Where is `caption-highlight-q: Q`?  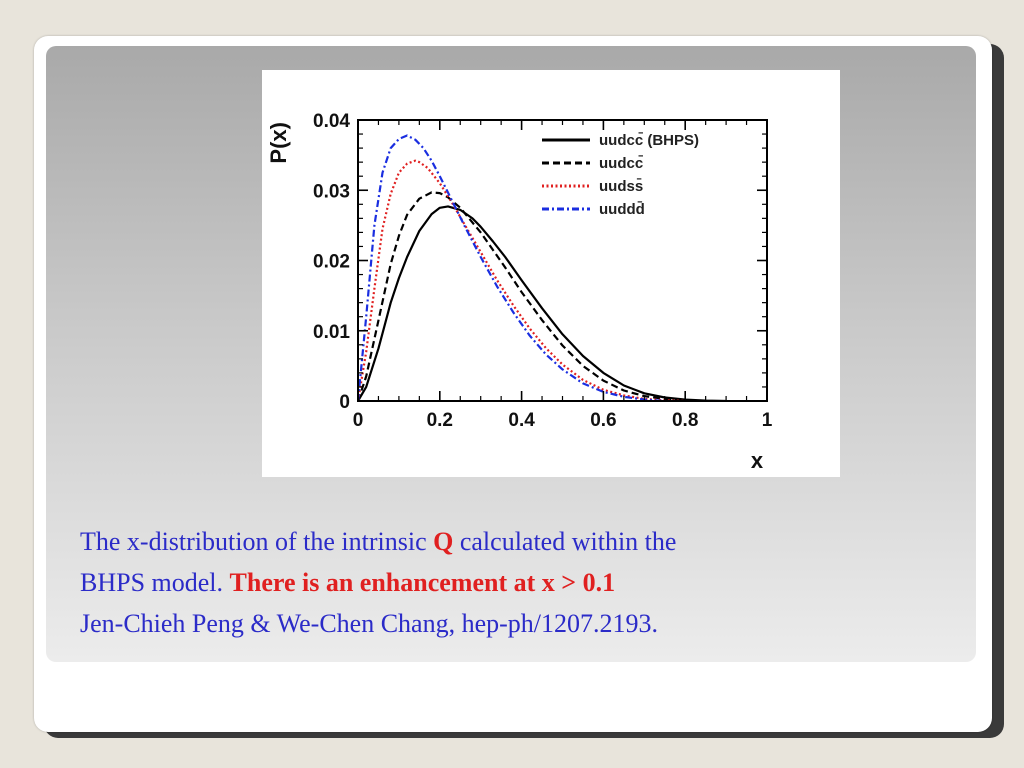
caption-highlight-q: Q is located at coordinates (443, 541).